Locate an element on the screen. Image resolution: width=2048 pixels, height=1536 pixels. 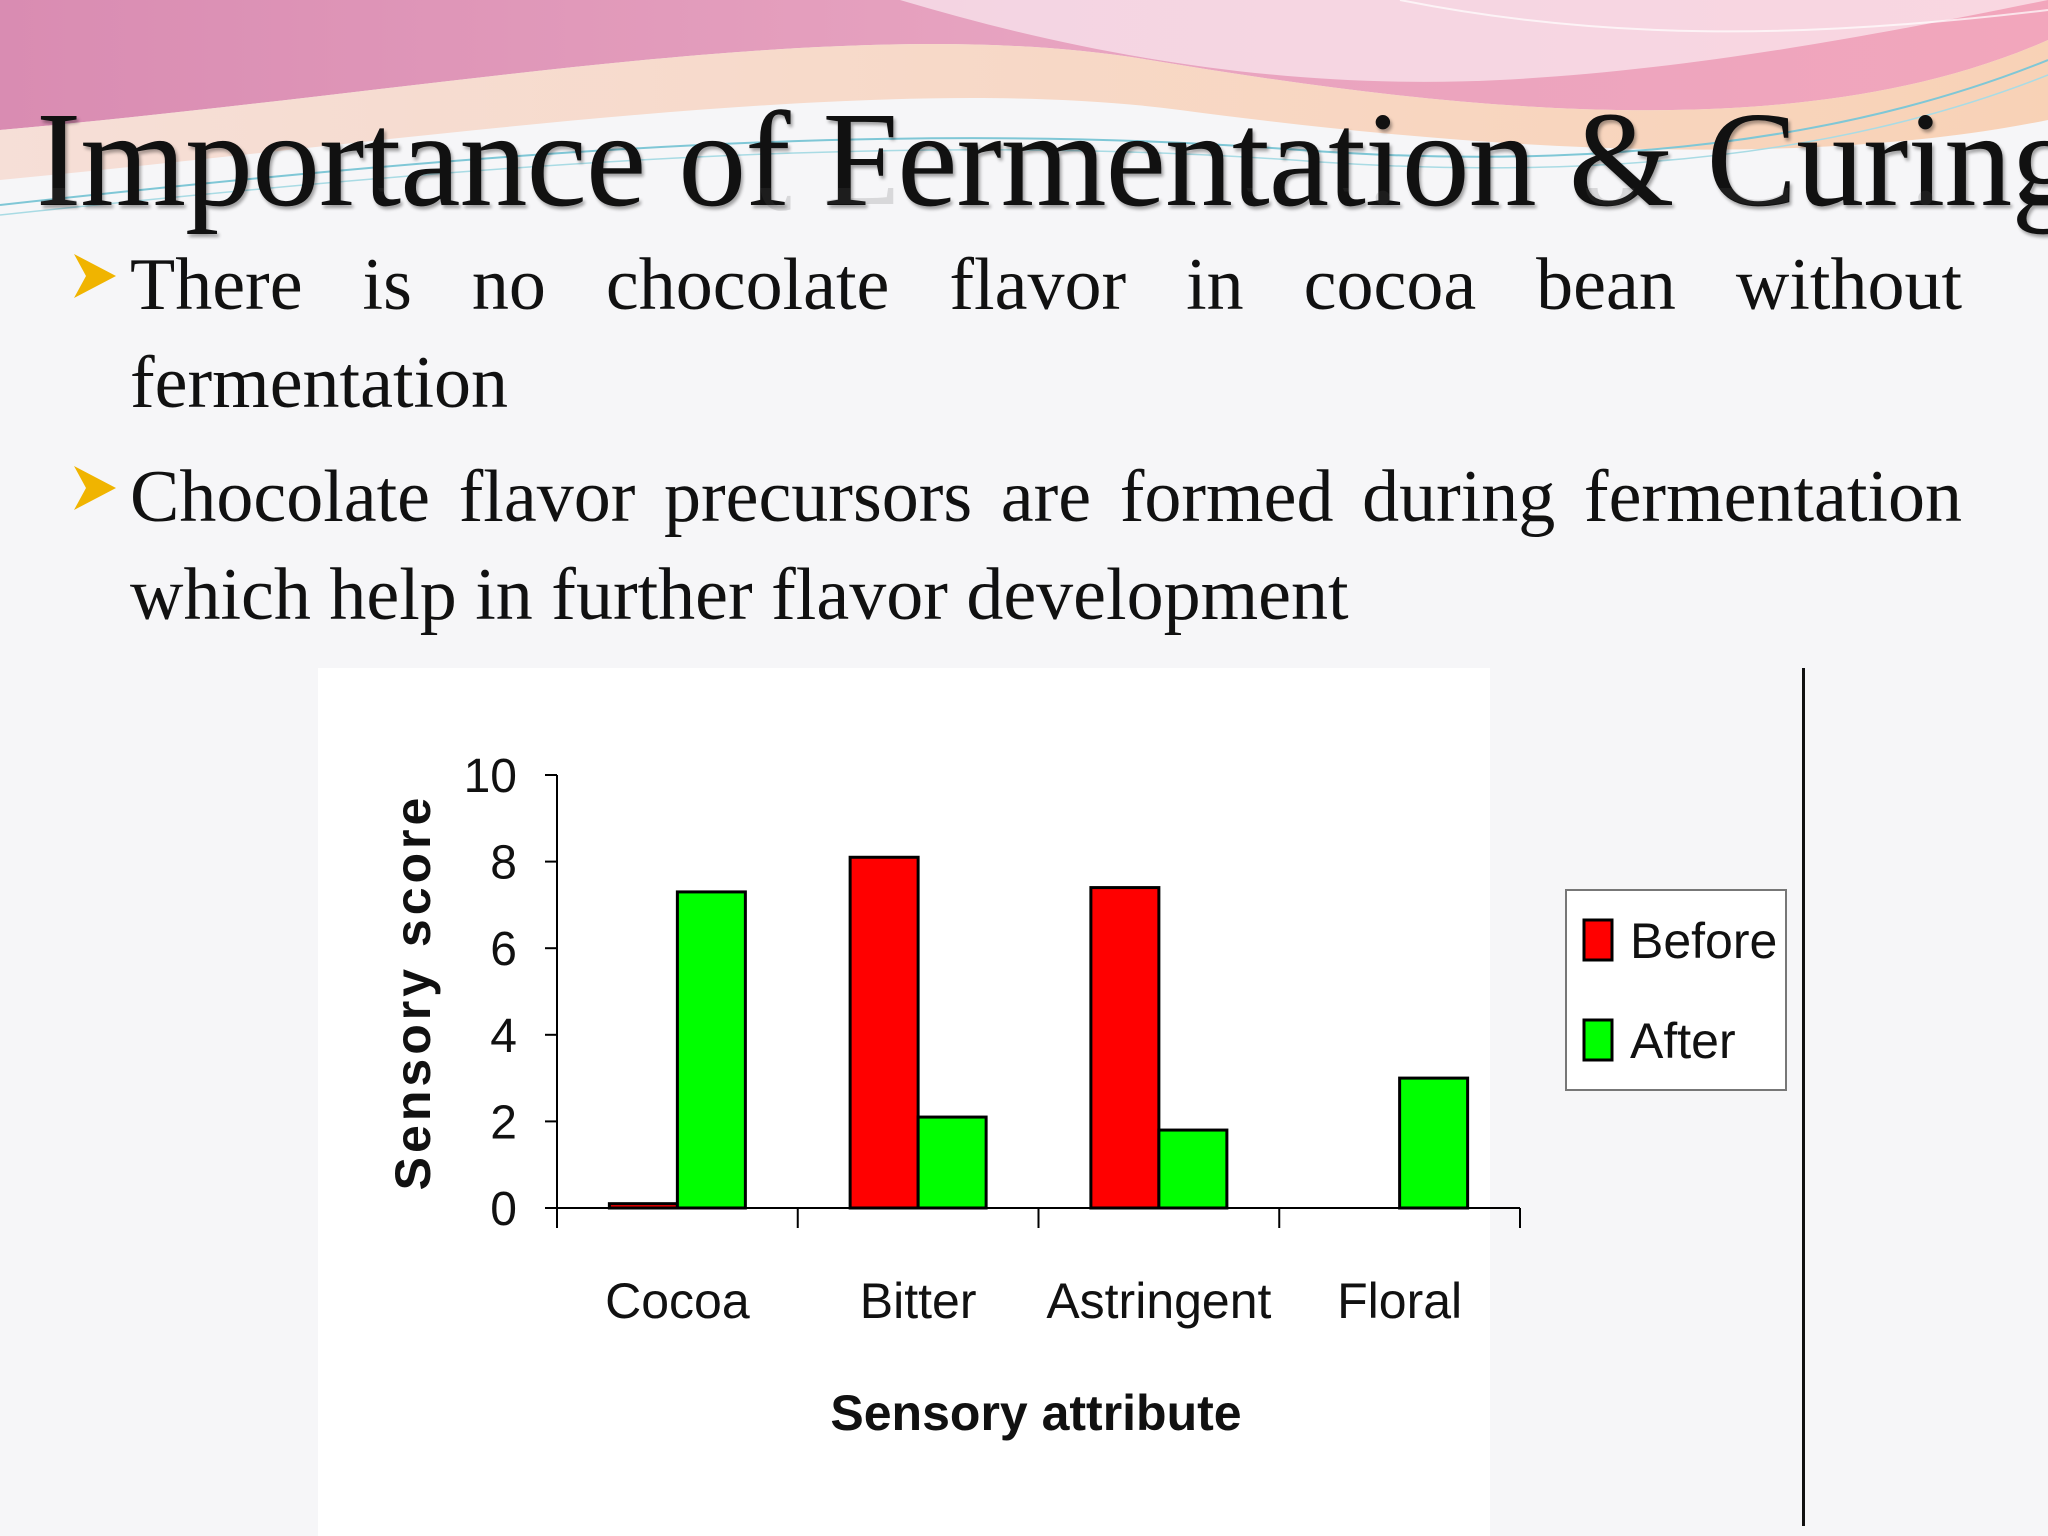
header-swoosh-decoration is located at coordinates (1024, 108).